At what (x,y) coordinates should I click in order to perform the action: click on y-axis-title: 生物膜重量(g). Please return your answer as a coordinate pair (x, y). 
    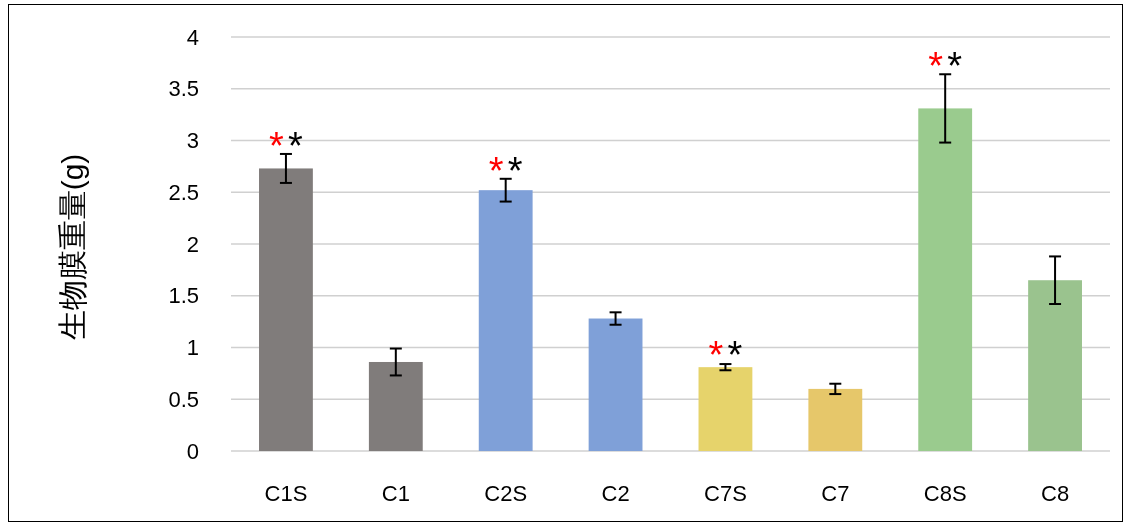
    Looking at the image, I should click on (72, 247).